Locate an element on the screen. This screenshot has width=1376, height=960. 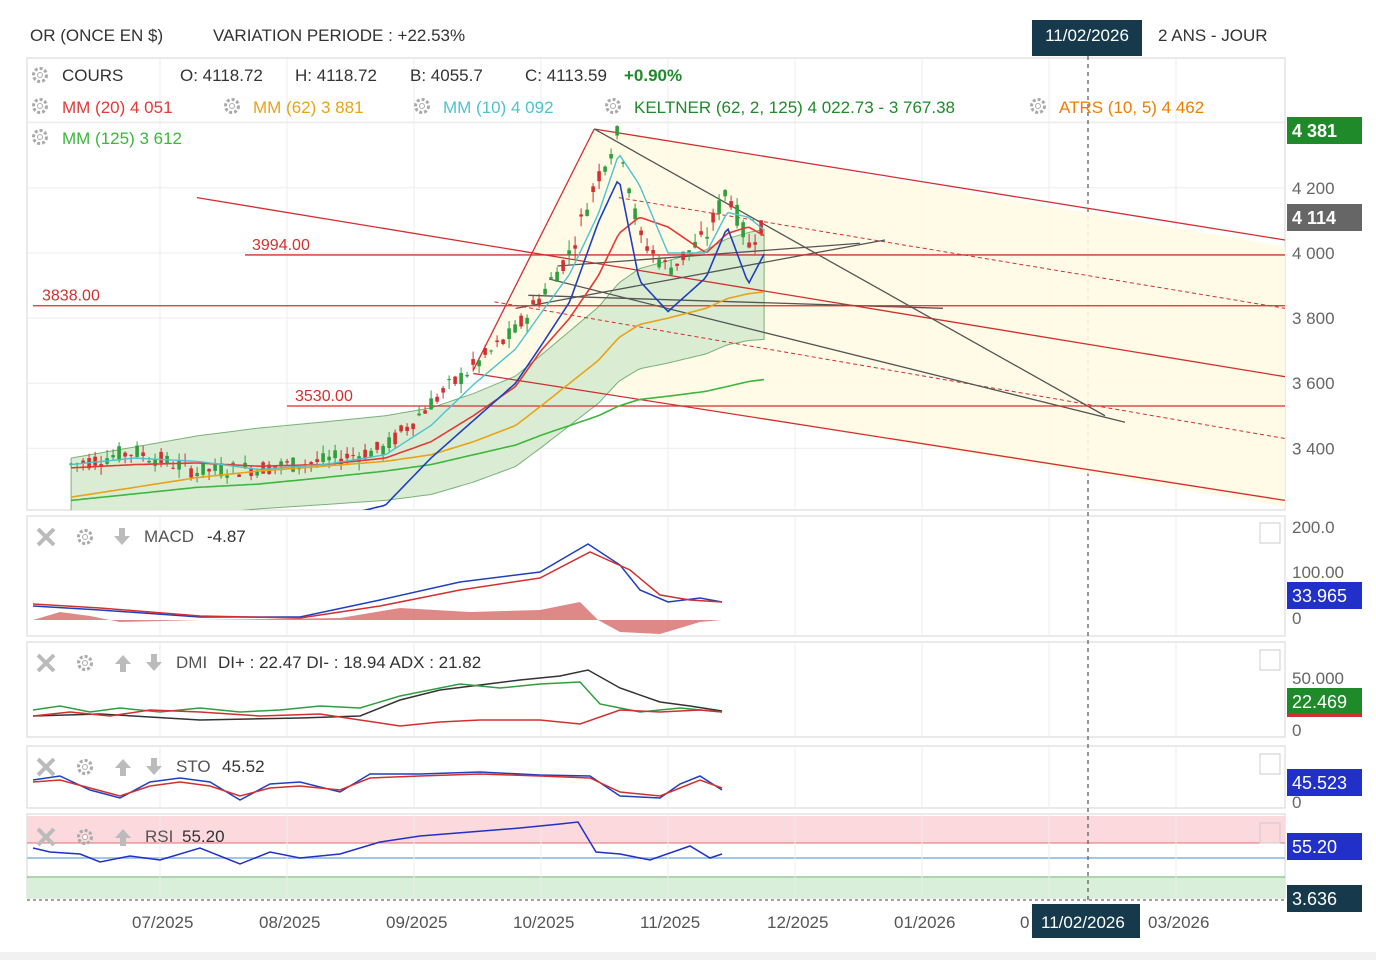
last-price-badge: 4 114 is located at coordinates (1314, 218).